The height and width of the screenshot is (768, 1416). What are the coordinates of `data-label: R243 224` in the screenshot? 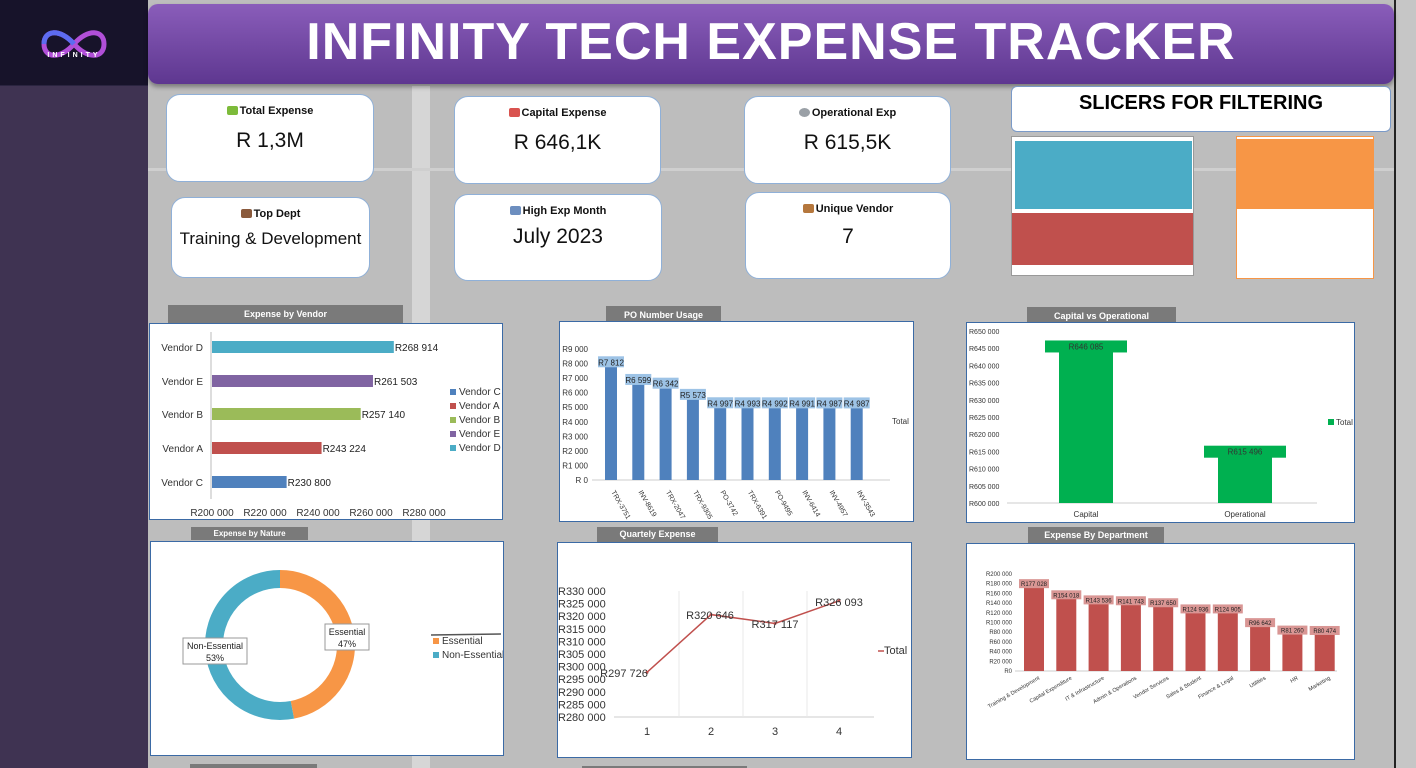 It's located at (345, 449).